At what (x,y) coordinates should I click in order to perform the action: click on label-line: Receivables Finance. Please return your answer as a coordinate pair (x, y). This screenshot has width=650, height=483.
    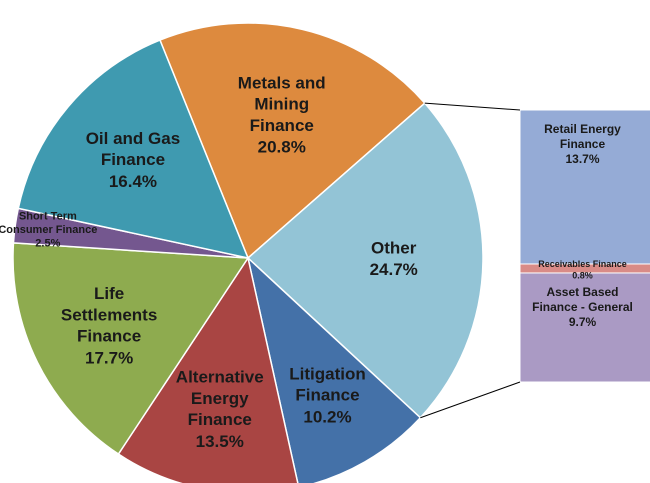
    Looking at the image, I should click on (582, 264).